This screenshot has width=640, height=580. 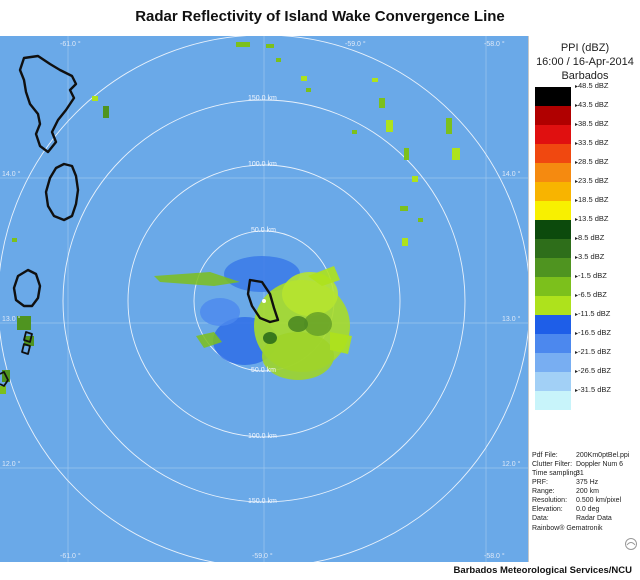 I want to click on legend-row: -1.5 dBZ, so click(x=585, y=283).